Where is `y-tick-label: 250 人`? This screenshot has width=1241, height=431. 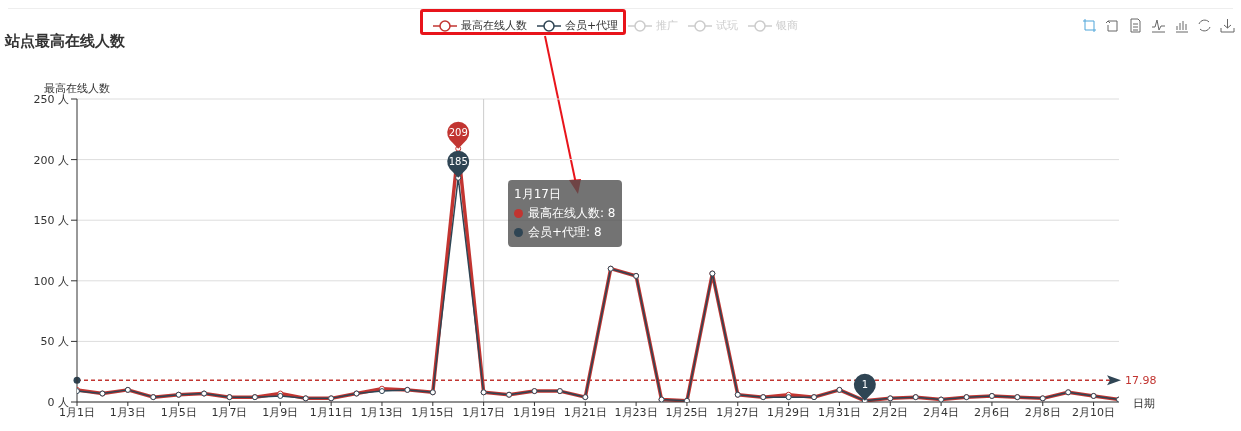
y-tick-label: 250 人 is located at coordinates (51, 99).